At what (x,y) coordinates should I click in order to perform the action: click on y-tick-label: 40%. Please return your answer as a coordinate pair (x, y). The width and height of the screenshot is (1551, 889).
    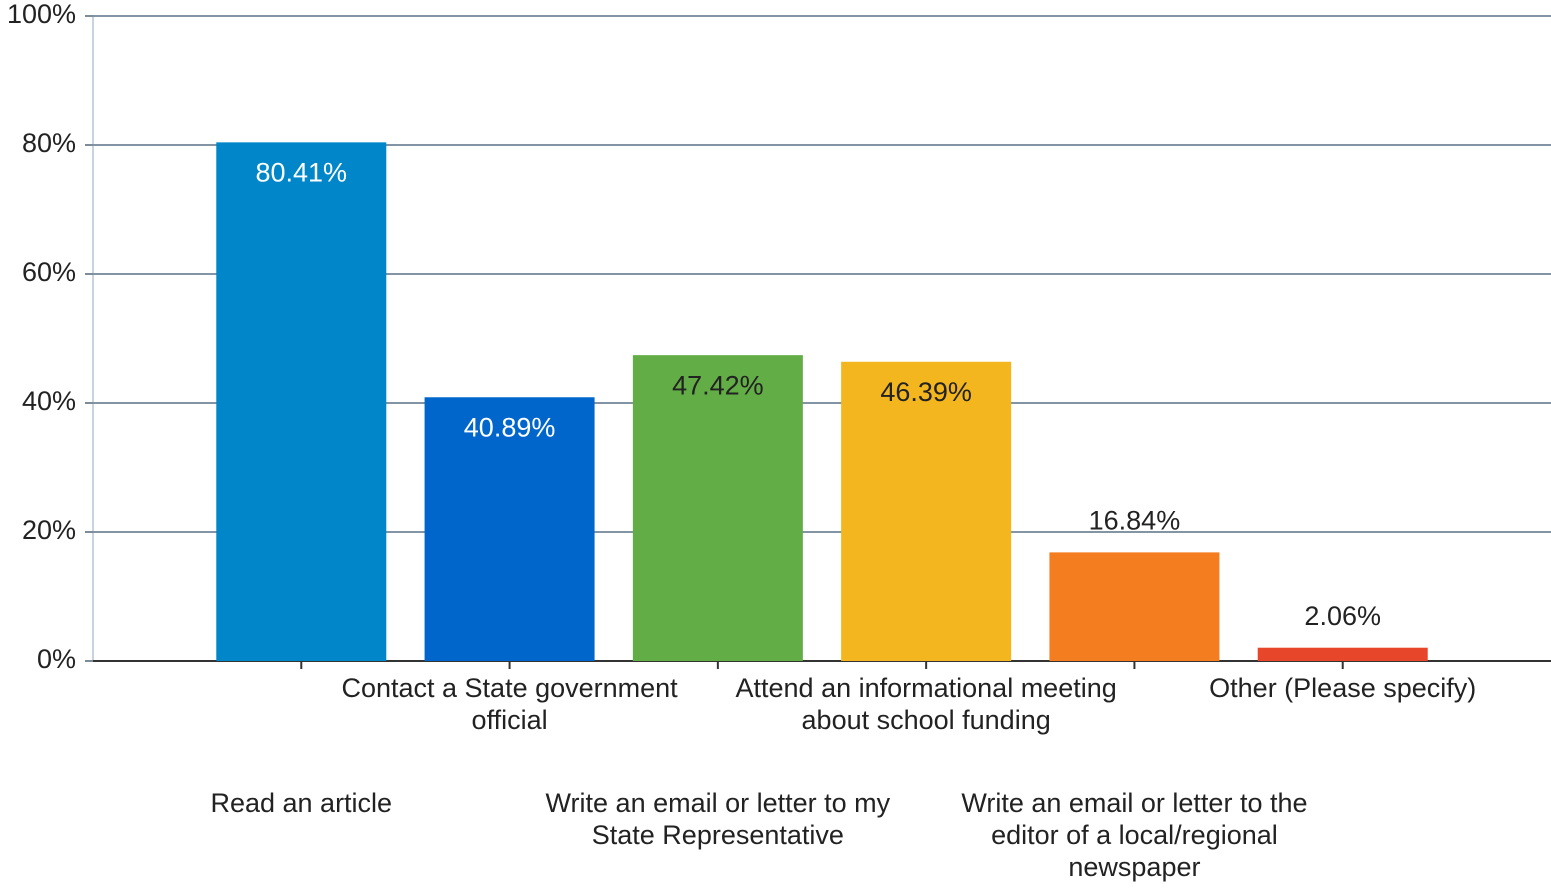
    Looking at the image, I should click on (49, 401).